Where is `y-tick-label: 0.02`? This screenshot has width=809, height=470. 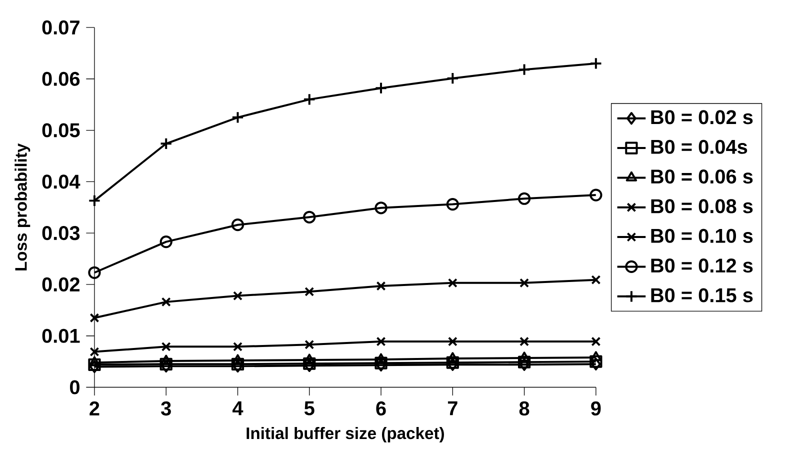 y-tick-label: 0.02 is located at coordinates (61, 284).